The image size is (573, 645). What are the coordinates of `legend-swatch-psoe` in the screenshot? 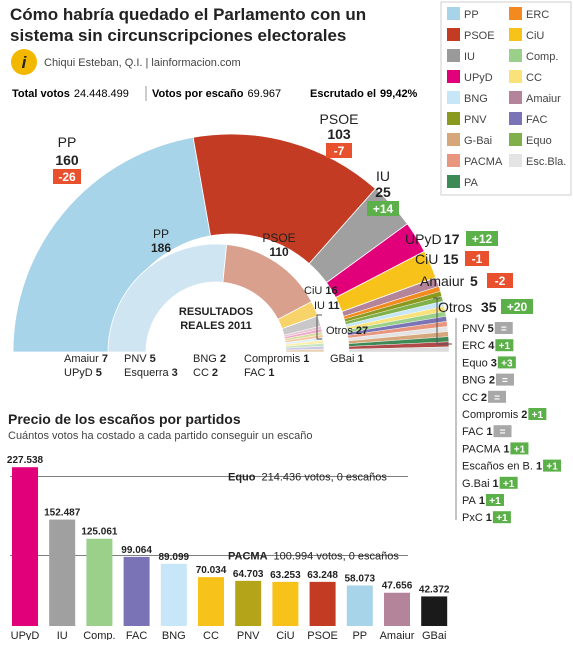 It's located at (453, 34).